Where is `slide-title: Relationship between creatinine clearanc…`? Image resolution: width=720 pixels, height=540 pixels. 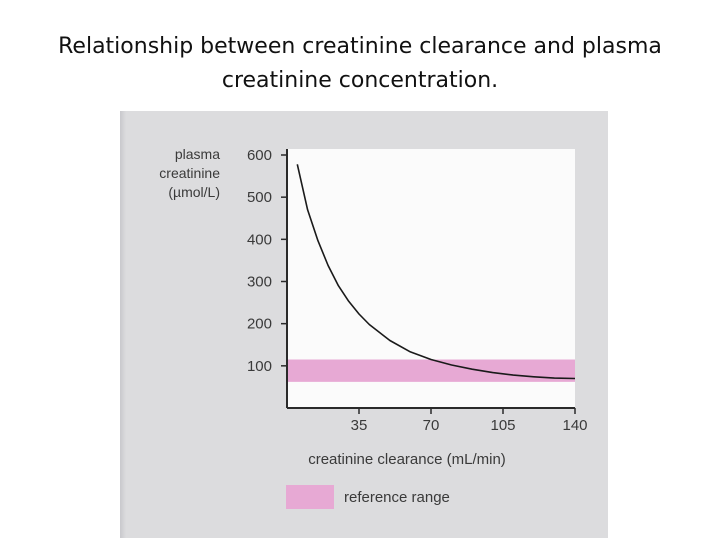
slide-title: Relationship between creatinine clearanc… is located at coordinates (360, 63).